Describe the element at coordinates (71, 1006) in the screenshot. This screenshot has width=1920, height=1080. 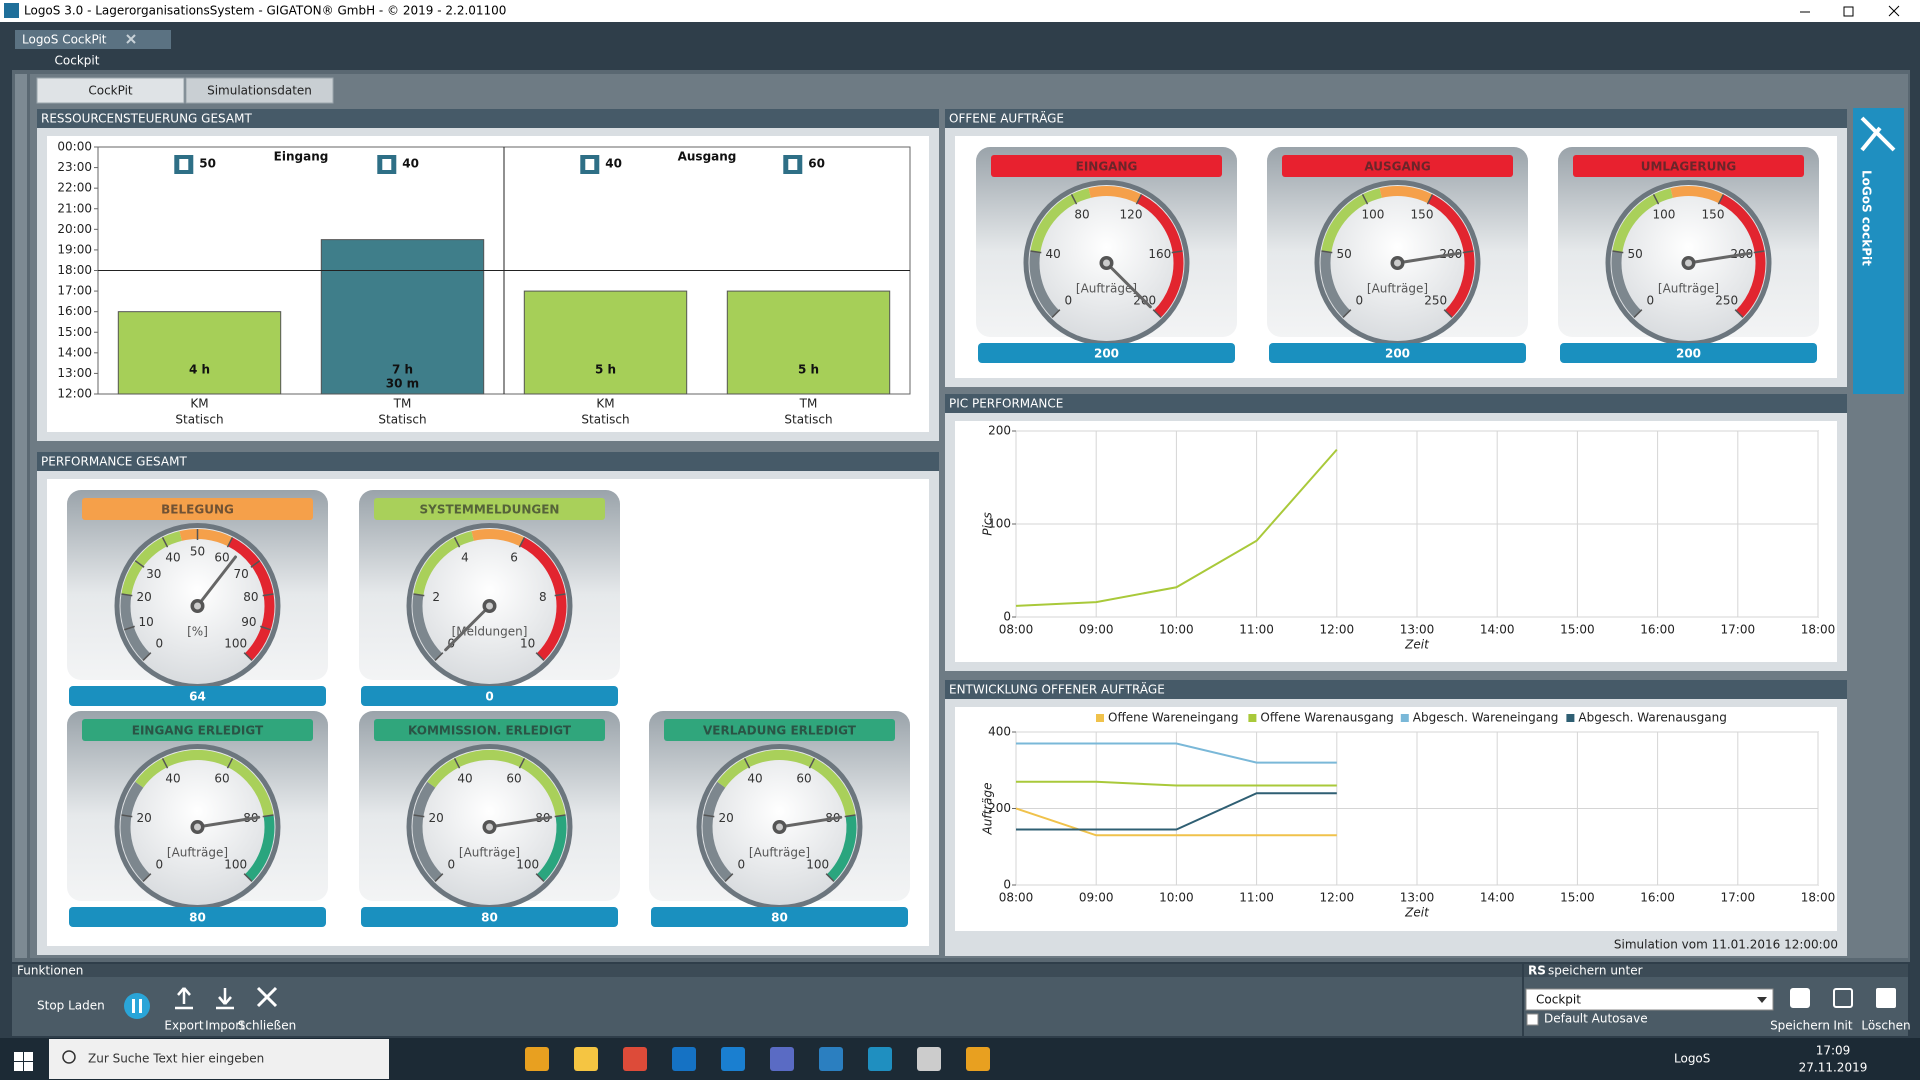
I see `stop-label: Stop Laden` at that location.